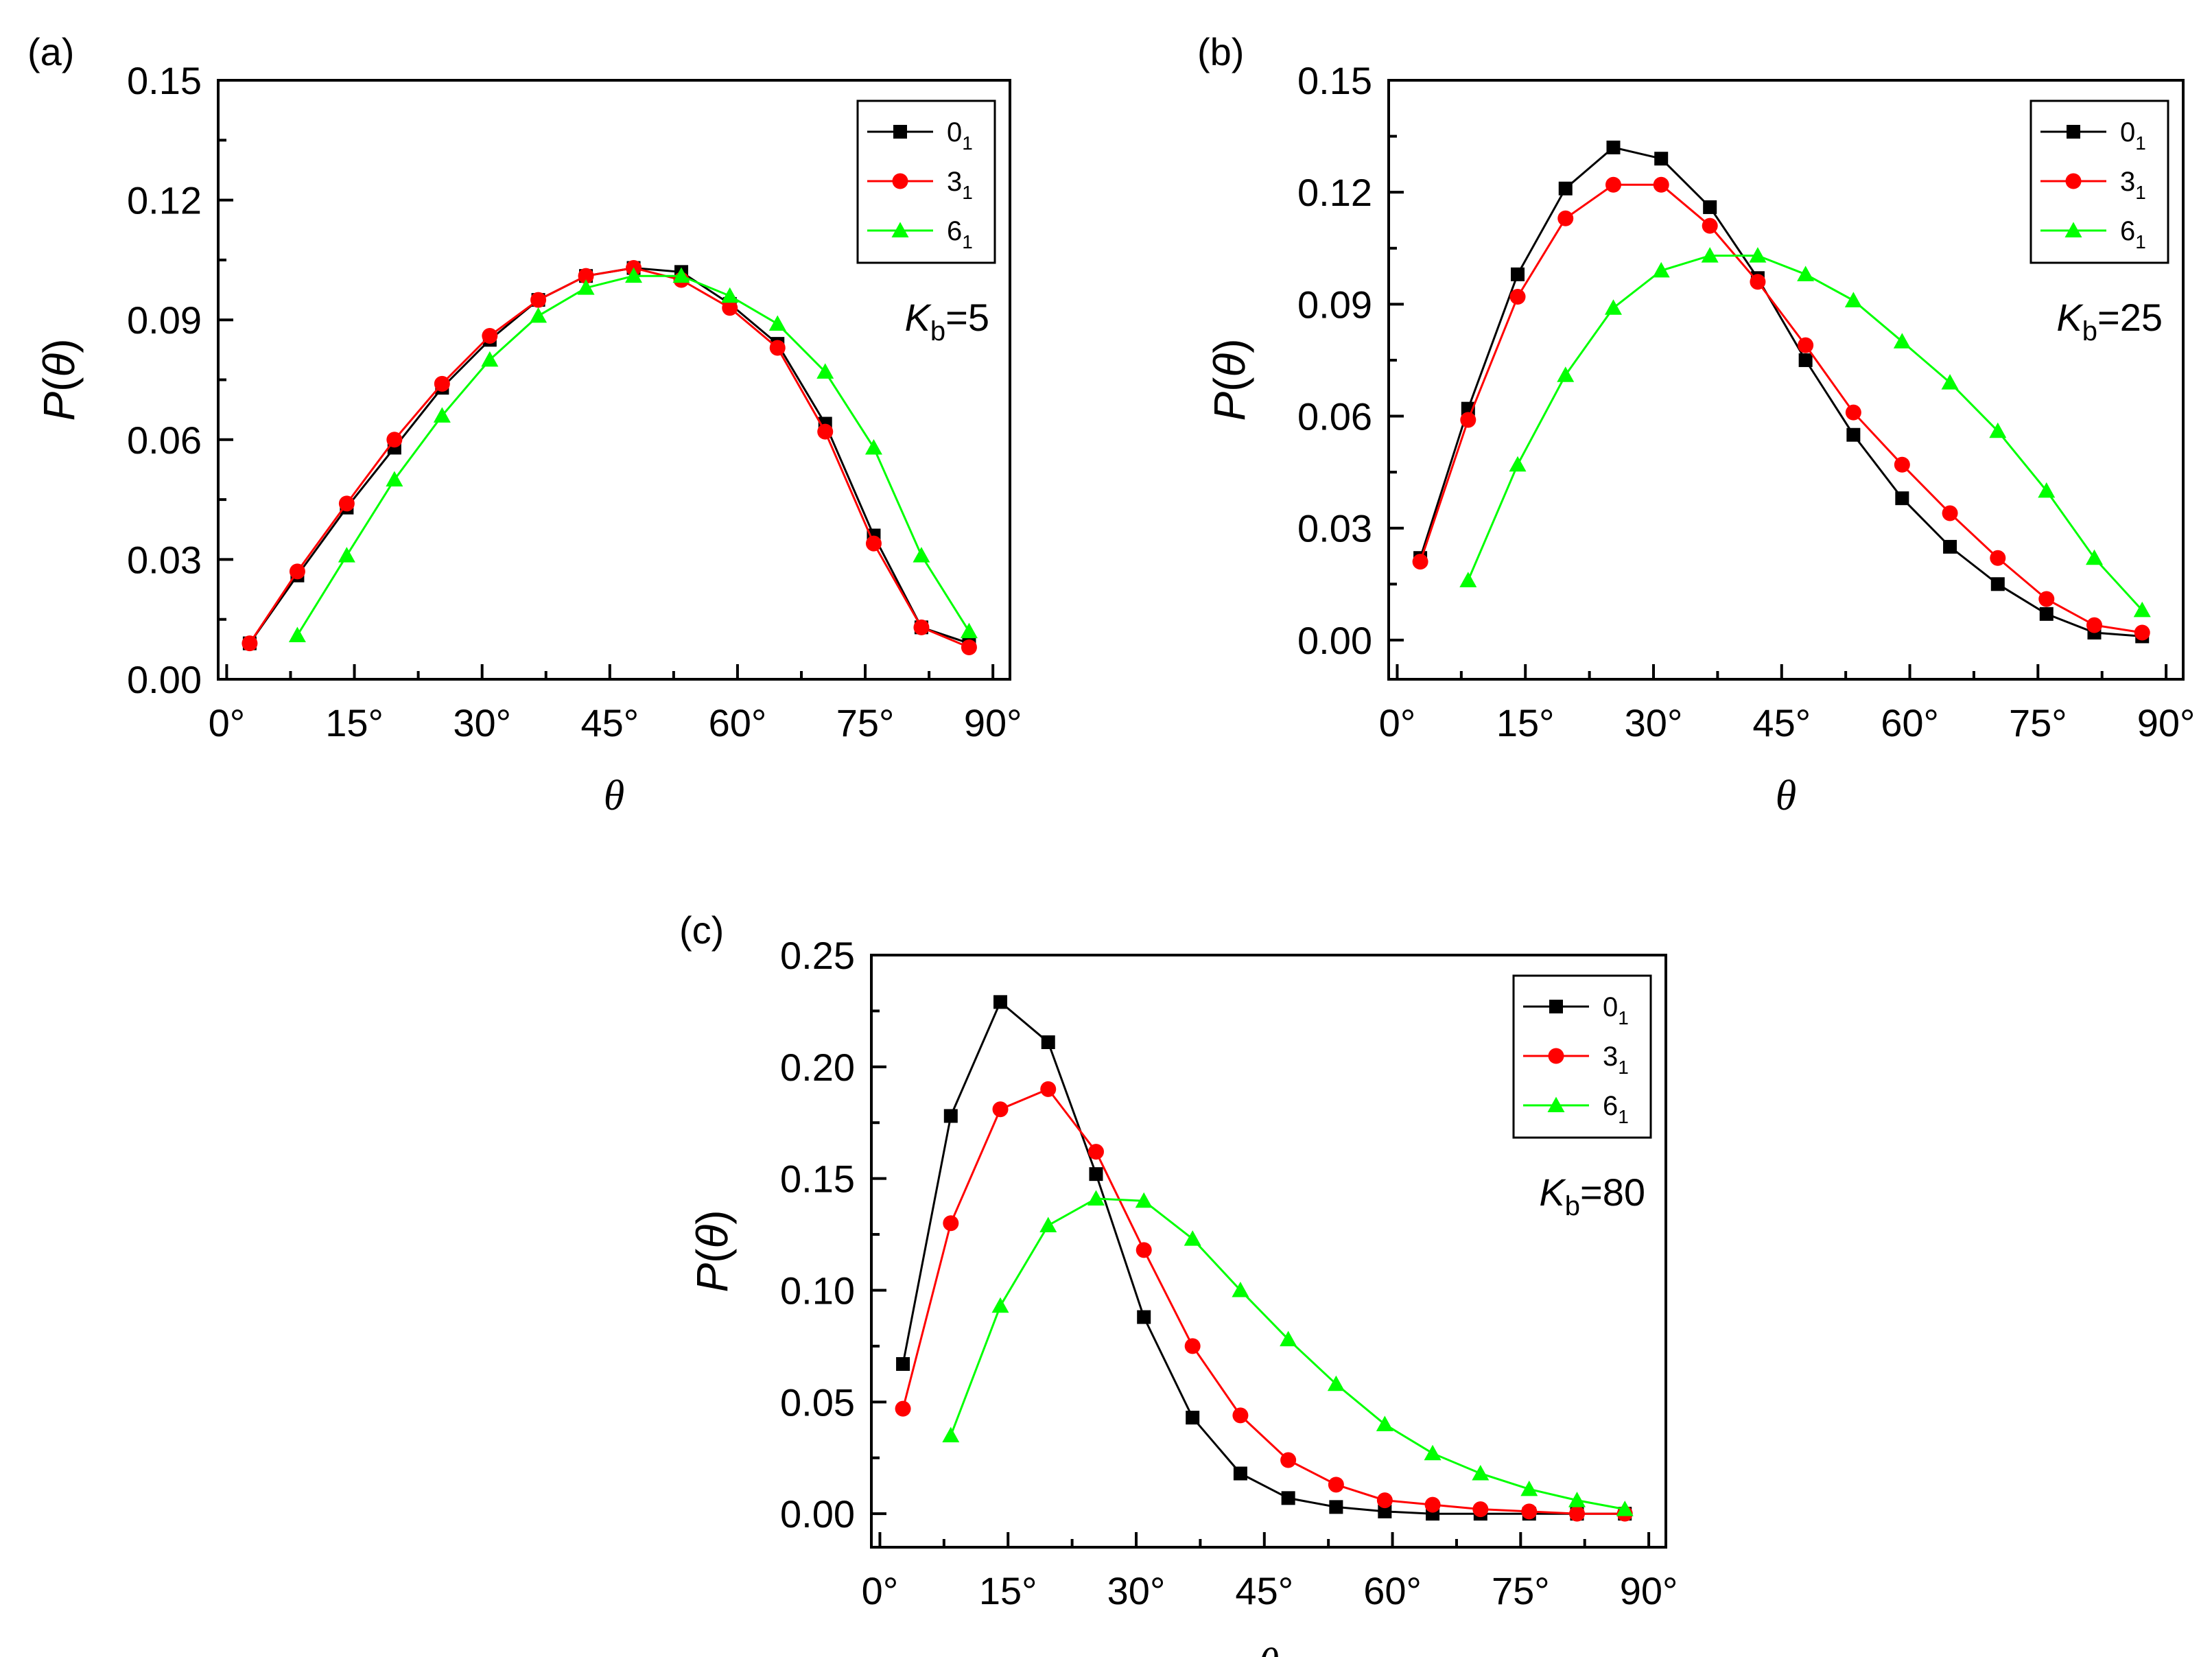  What do you see at coordinates (482, 722) in the screenshot?
I see `x-tick-label: 30°` at bounding box center [482, 722].